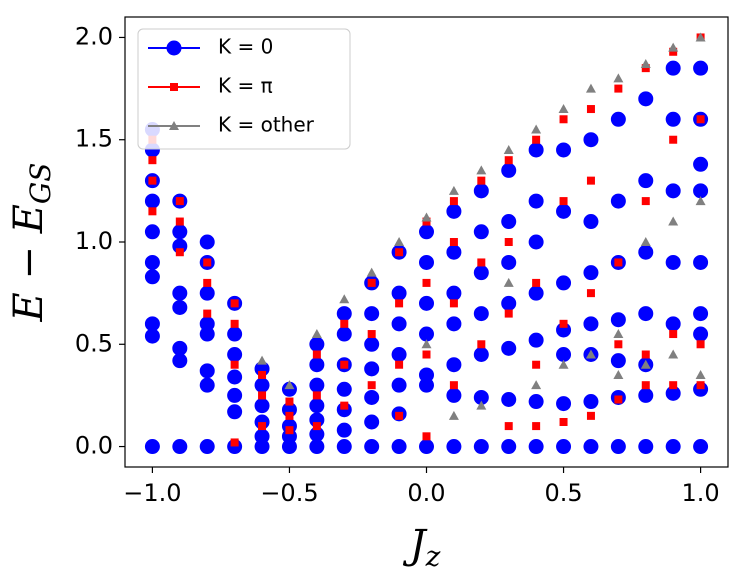 The image size is (747, 577). What do you see at coordinates (31, 243) in the screenshot?
I see `y-axis-label: E − EGS` at bounding box center [31, 243].